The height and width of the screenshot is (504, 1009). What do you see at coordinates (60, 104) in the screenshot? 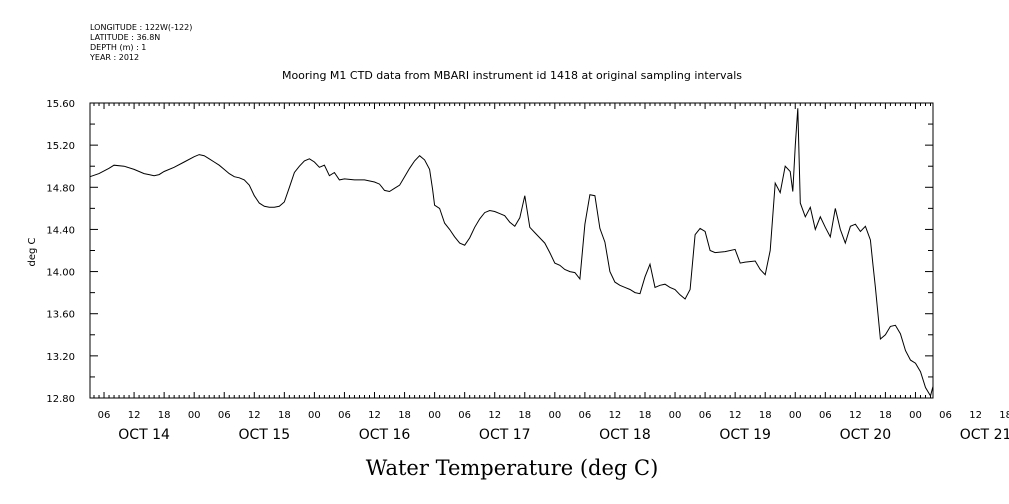
I see `y-tick-label: 15.60` at bounding box center [60, 104].